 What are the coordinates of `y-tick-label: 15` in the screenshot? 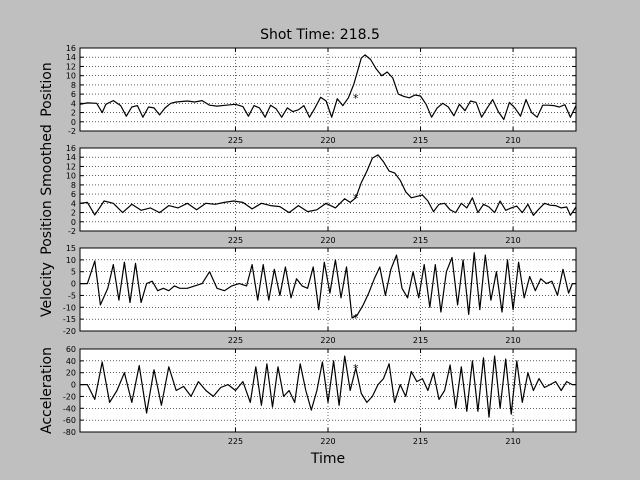 It's located at (71, 248).